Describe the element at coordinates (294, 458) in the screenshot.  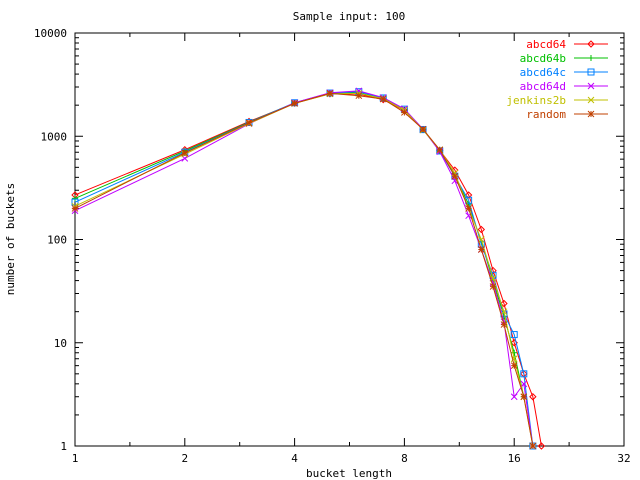
I see `x-tick-label: 4` at that location.